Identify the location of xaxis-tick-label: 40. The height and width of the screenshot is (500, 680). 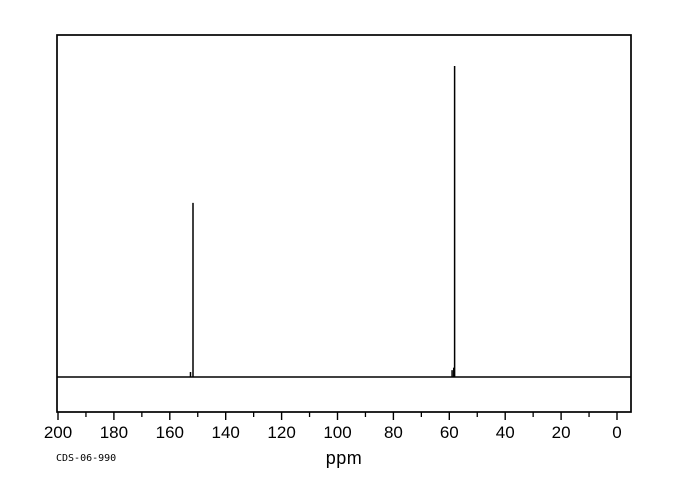
(505, 432).